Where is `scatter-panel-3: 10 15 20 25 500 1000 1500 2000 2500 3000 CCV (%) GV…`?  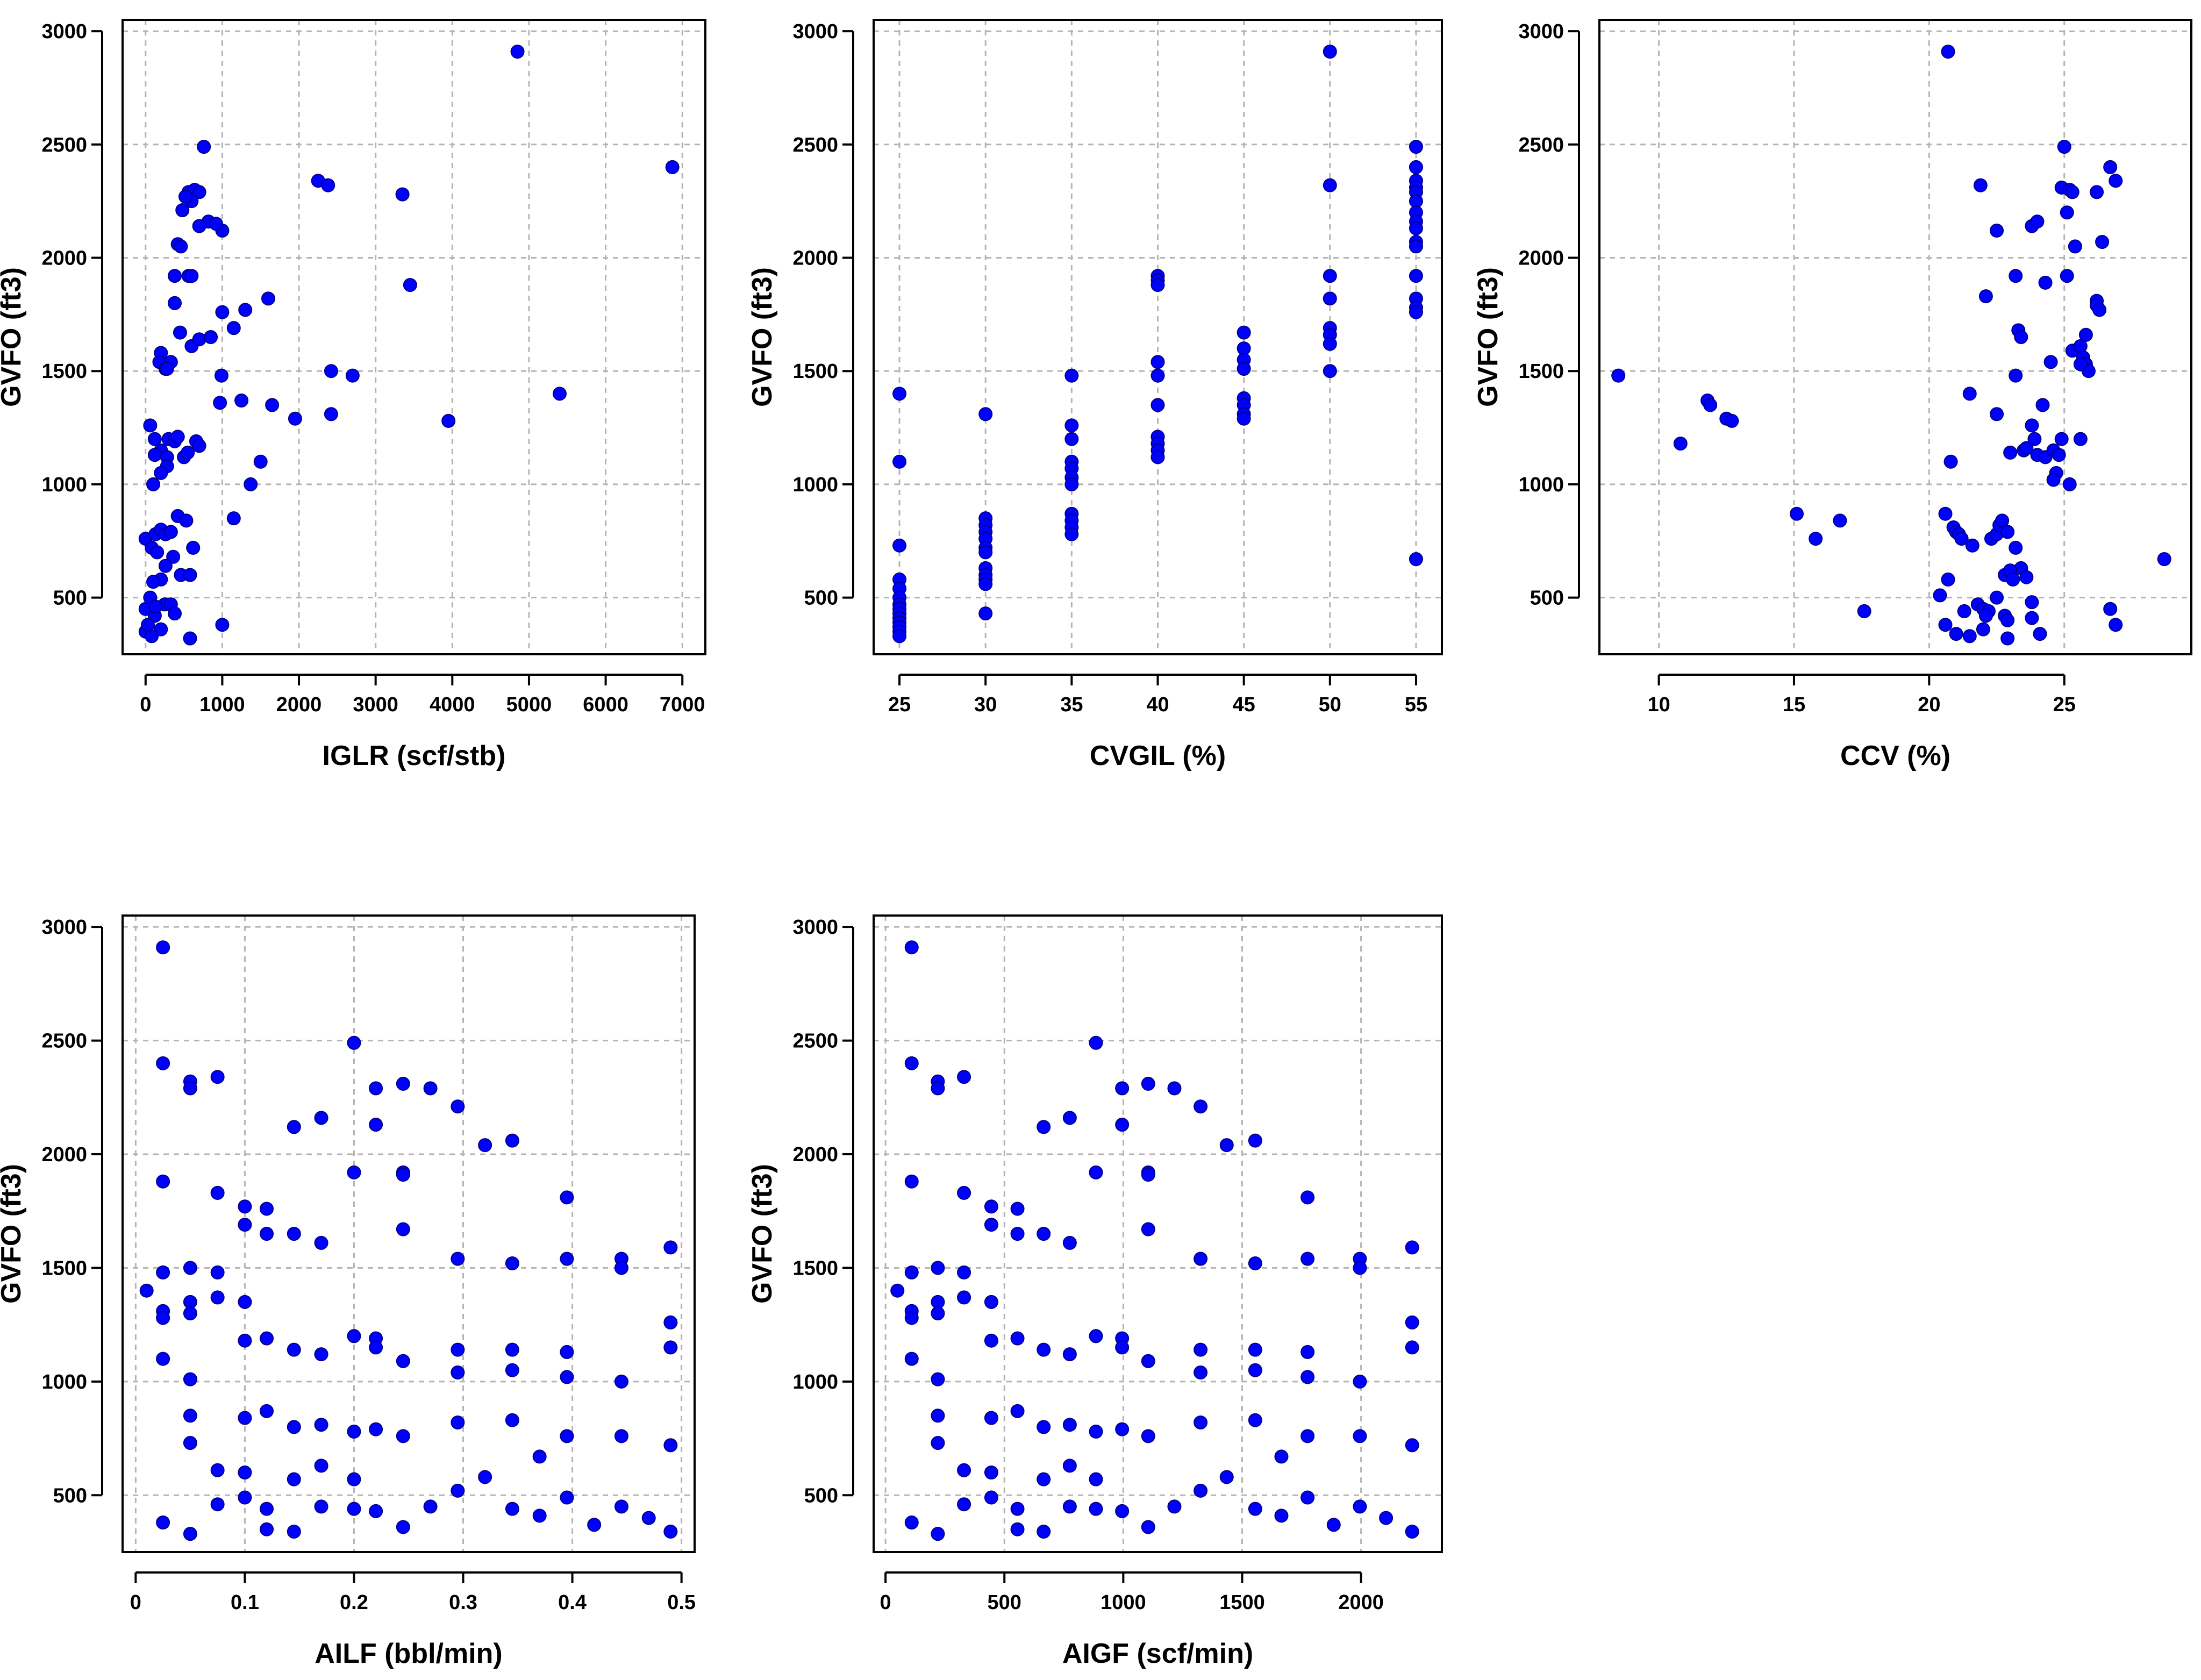
scatter-panel-3: 10 15 20 25 500 1000 1500 2000 2500 3000 CCV (%) GV… is located at coordinates (1832, 395).